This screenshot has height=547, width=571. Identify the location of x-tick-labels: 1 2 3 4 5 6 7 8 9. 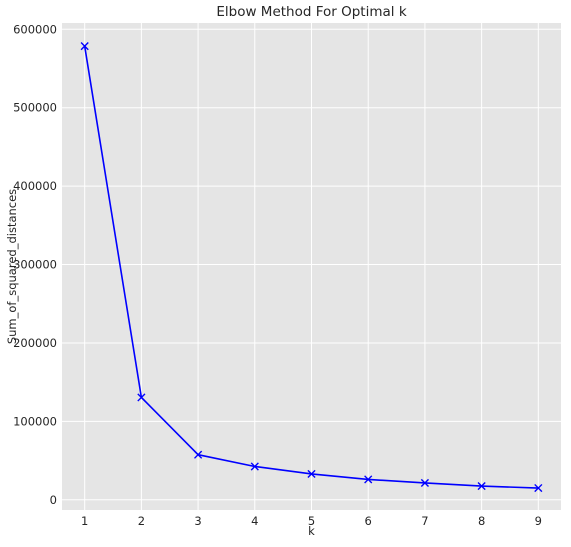
(311, 521).